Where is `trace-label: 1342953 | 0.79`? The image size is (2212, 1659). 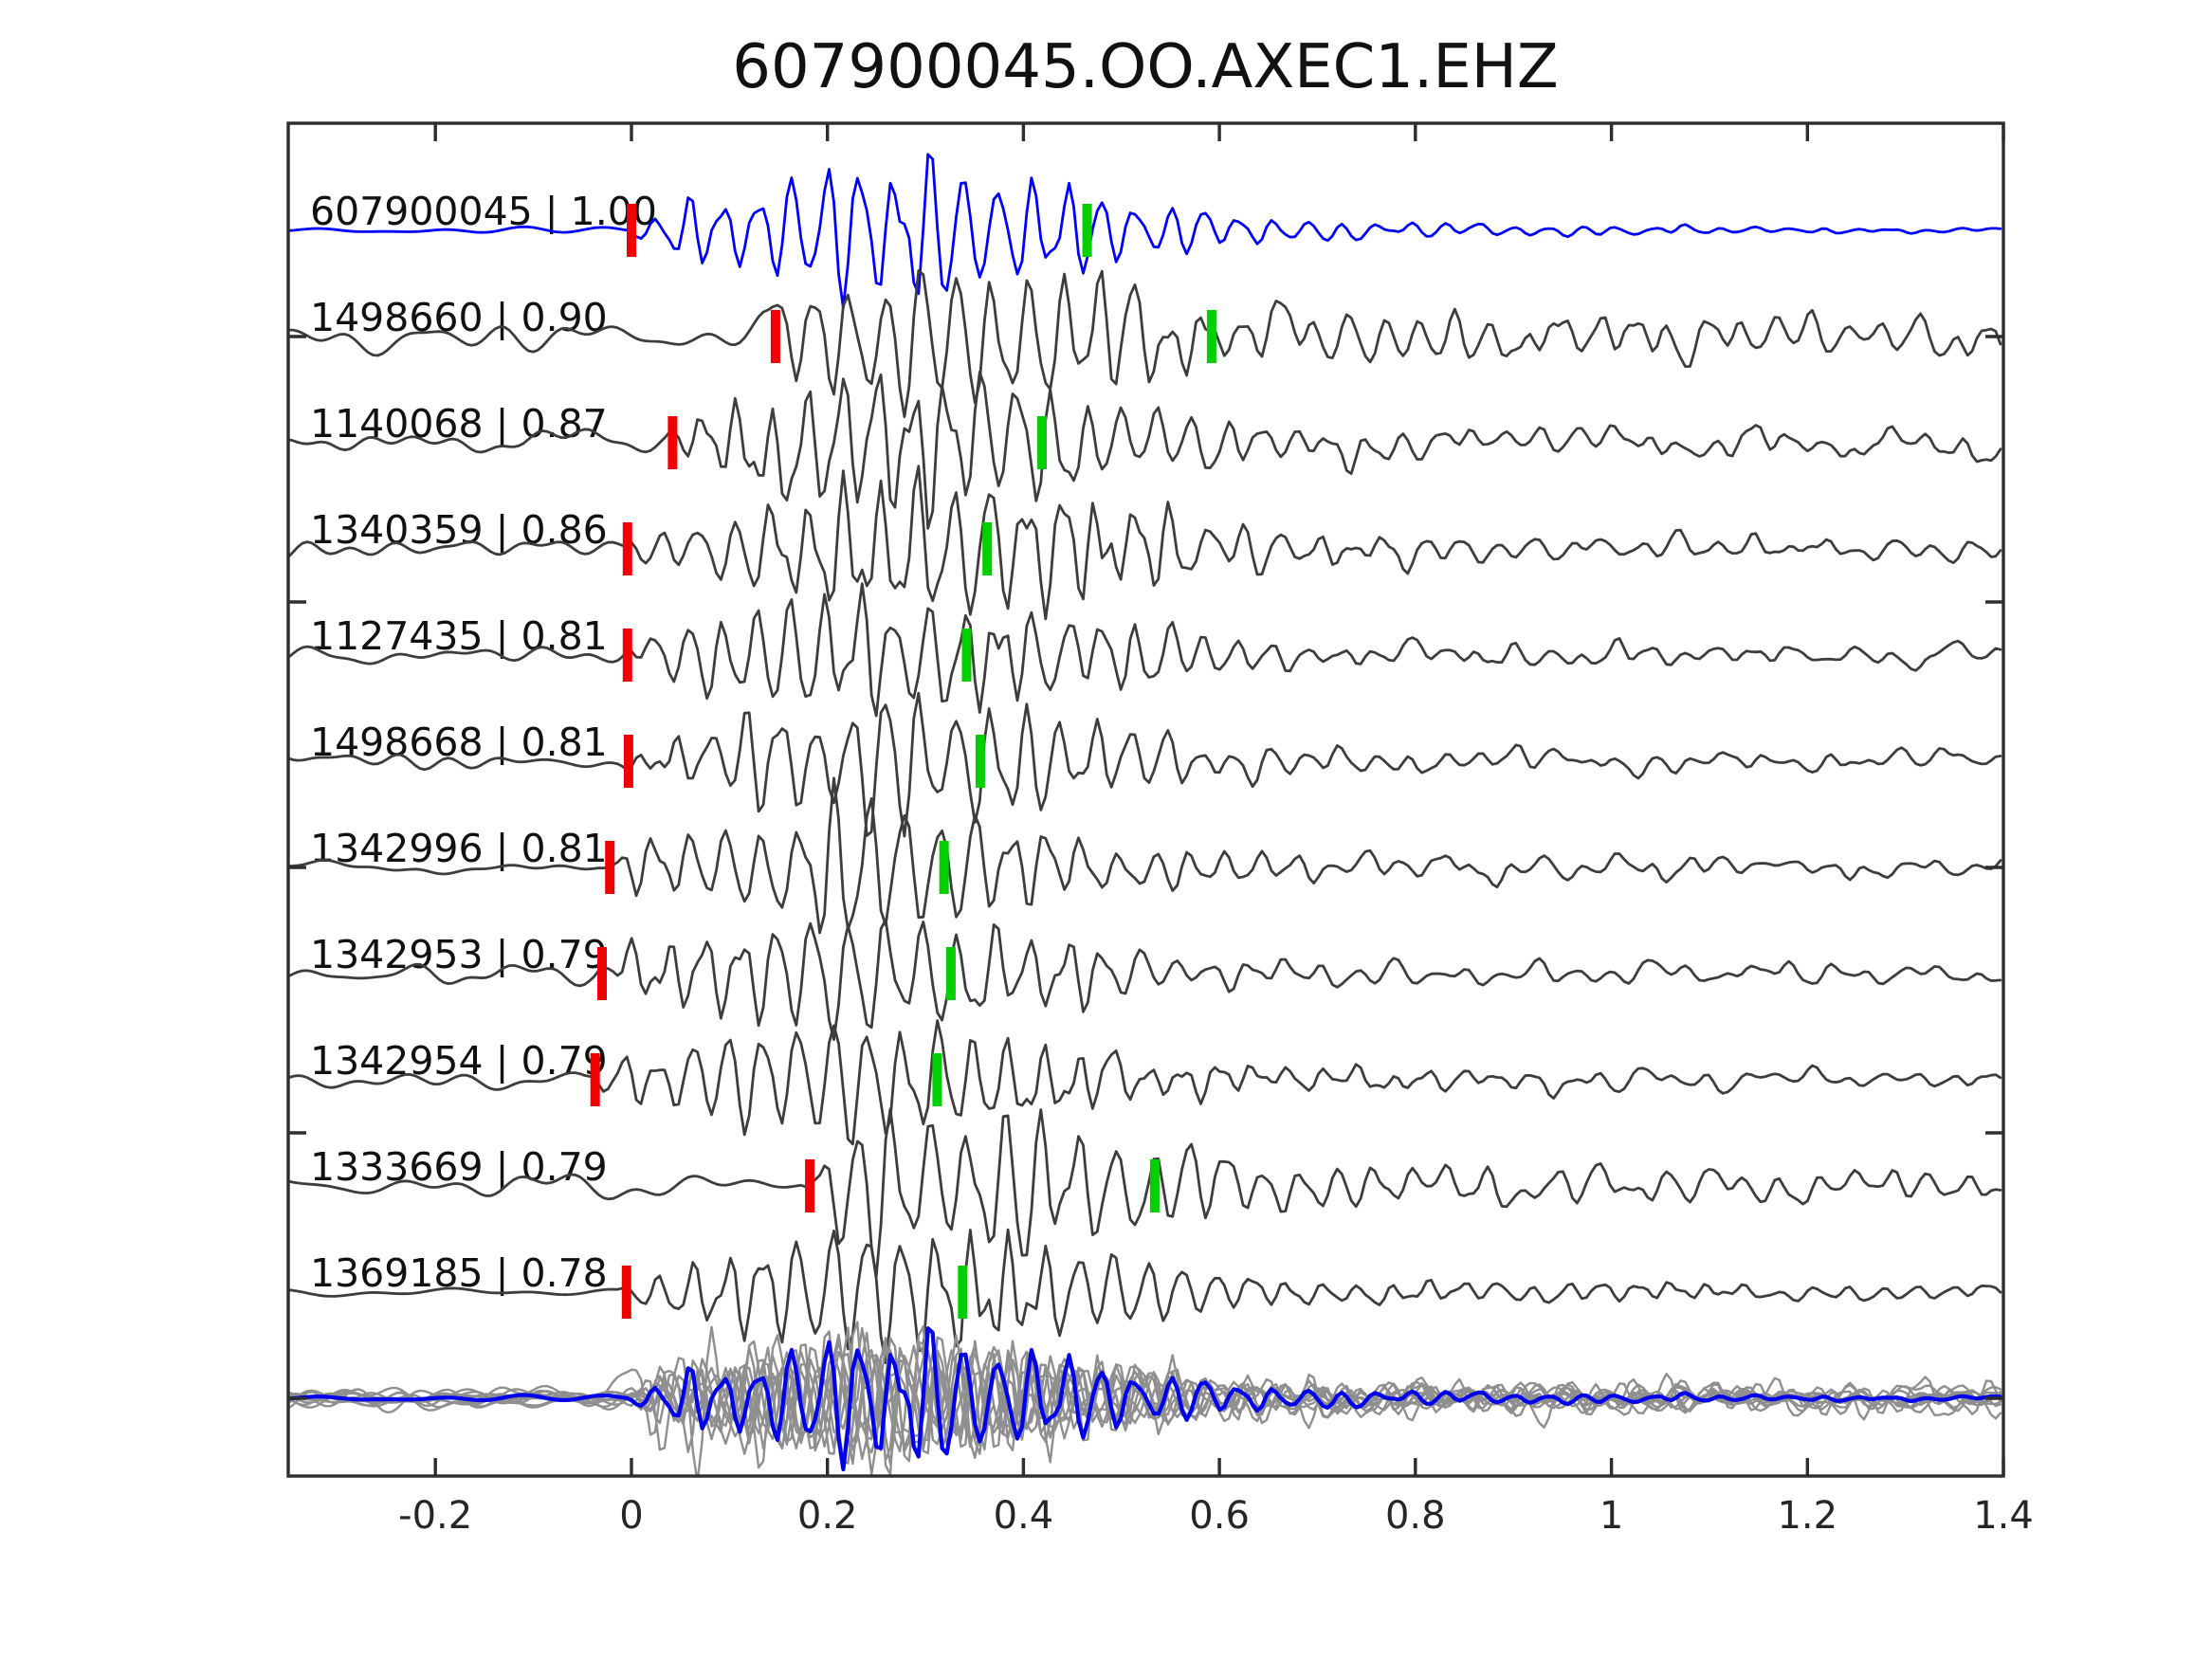 trace-label: 1342953 | 0.79 is located at coordinates (459, 954).